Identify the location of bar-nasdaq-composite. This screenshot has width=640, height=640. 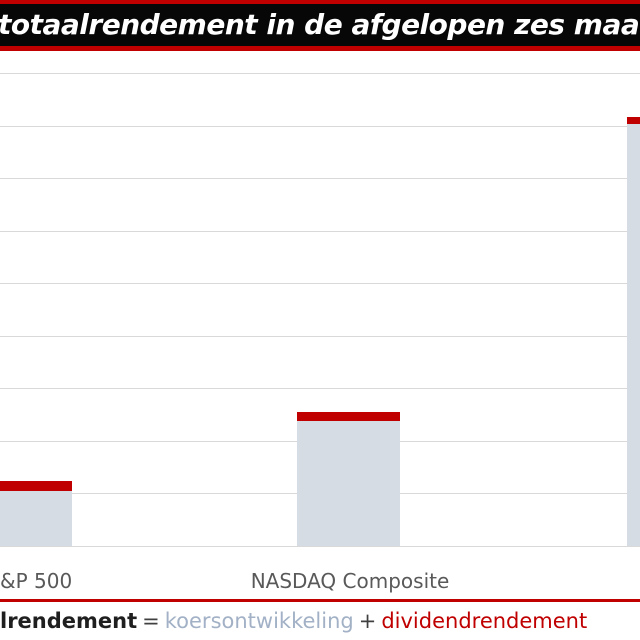
(348, 479).